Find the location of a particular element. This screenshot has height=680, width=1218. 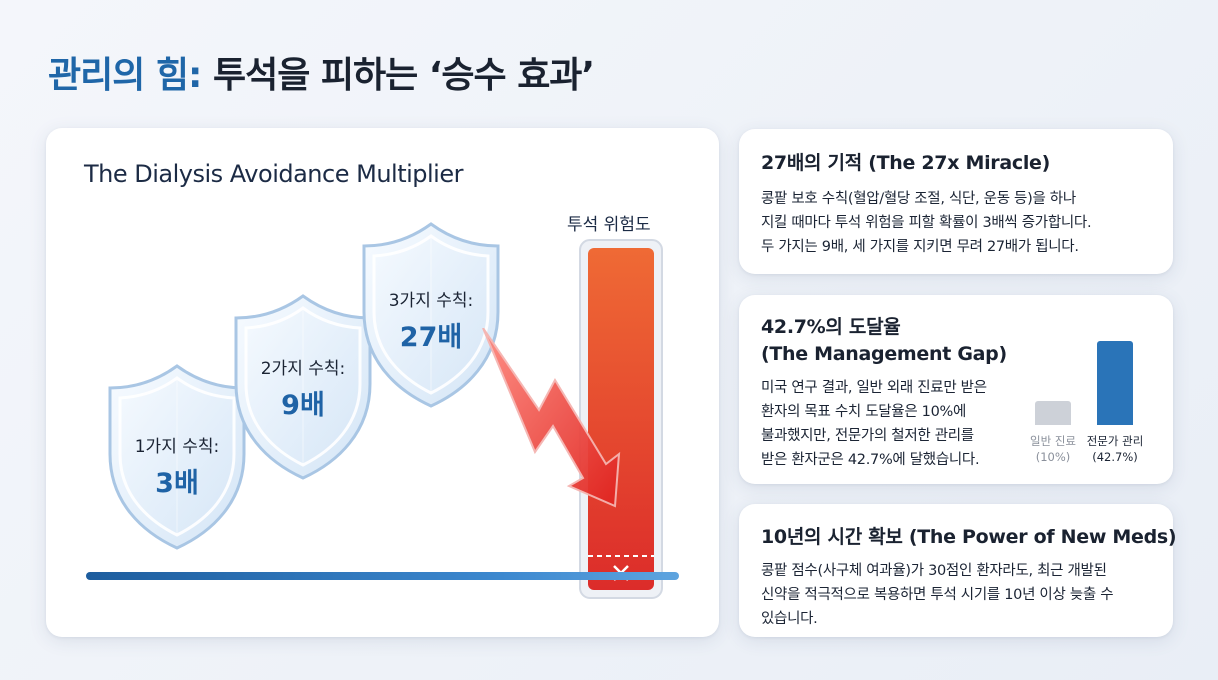

body-line: 콩팥 점수(사구체 여과율)가 30점인 환자라도, 최근 개발된 is located at coordinates (934, 571).